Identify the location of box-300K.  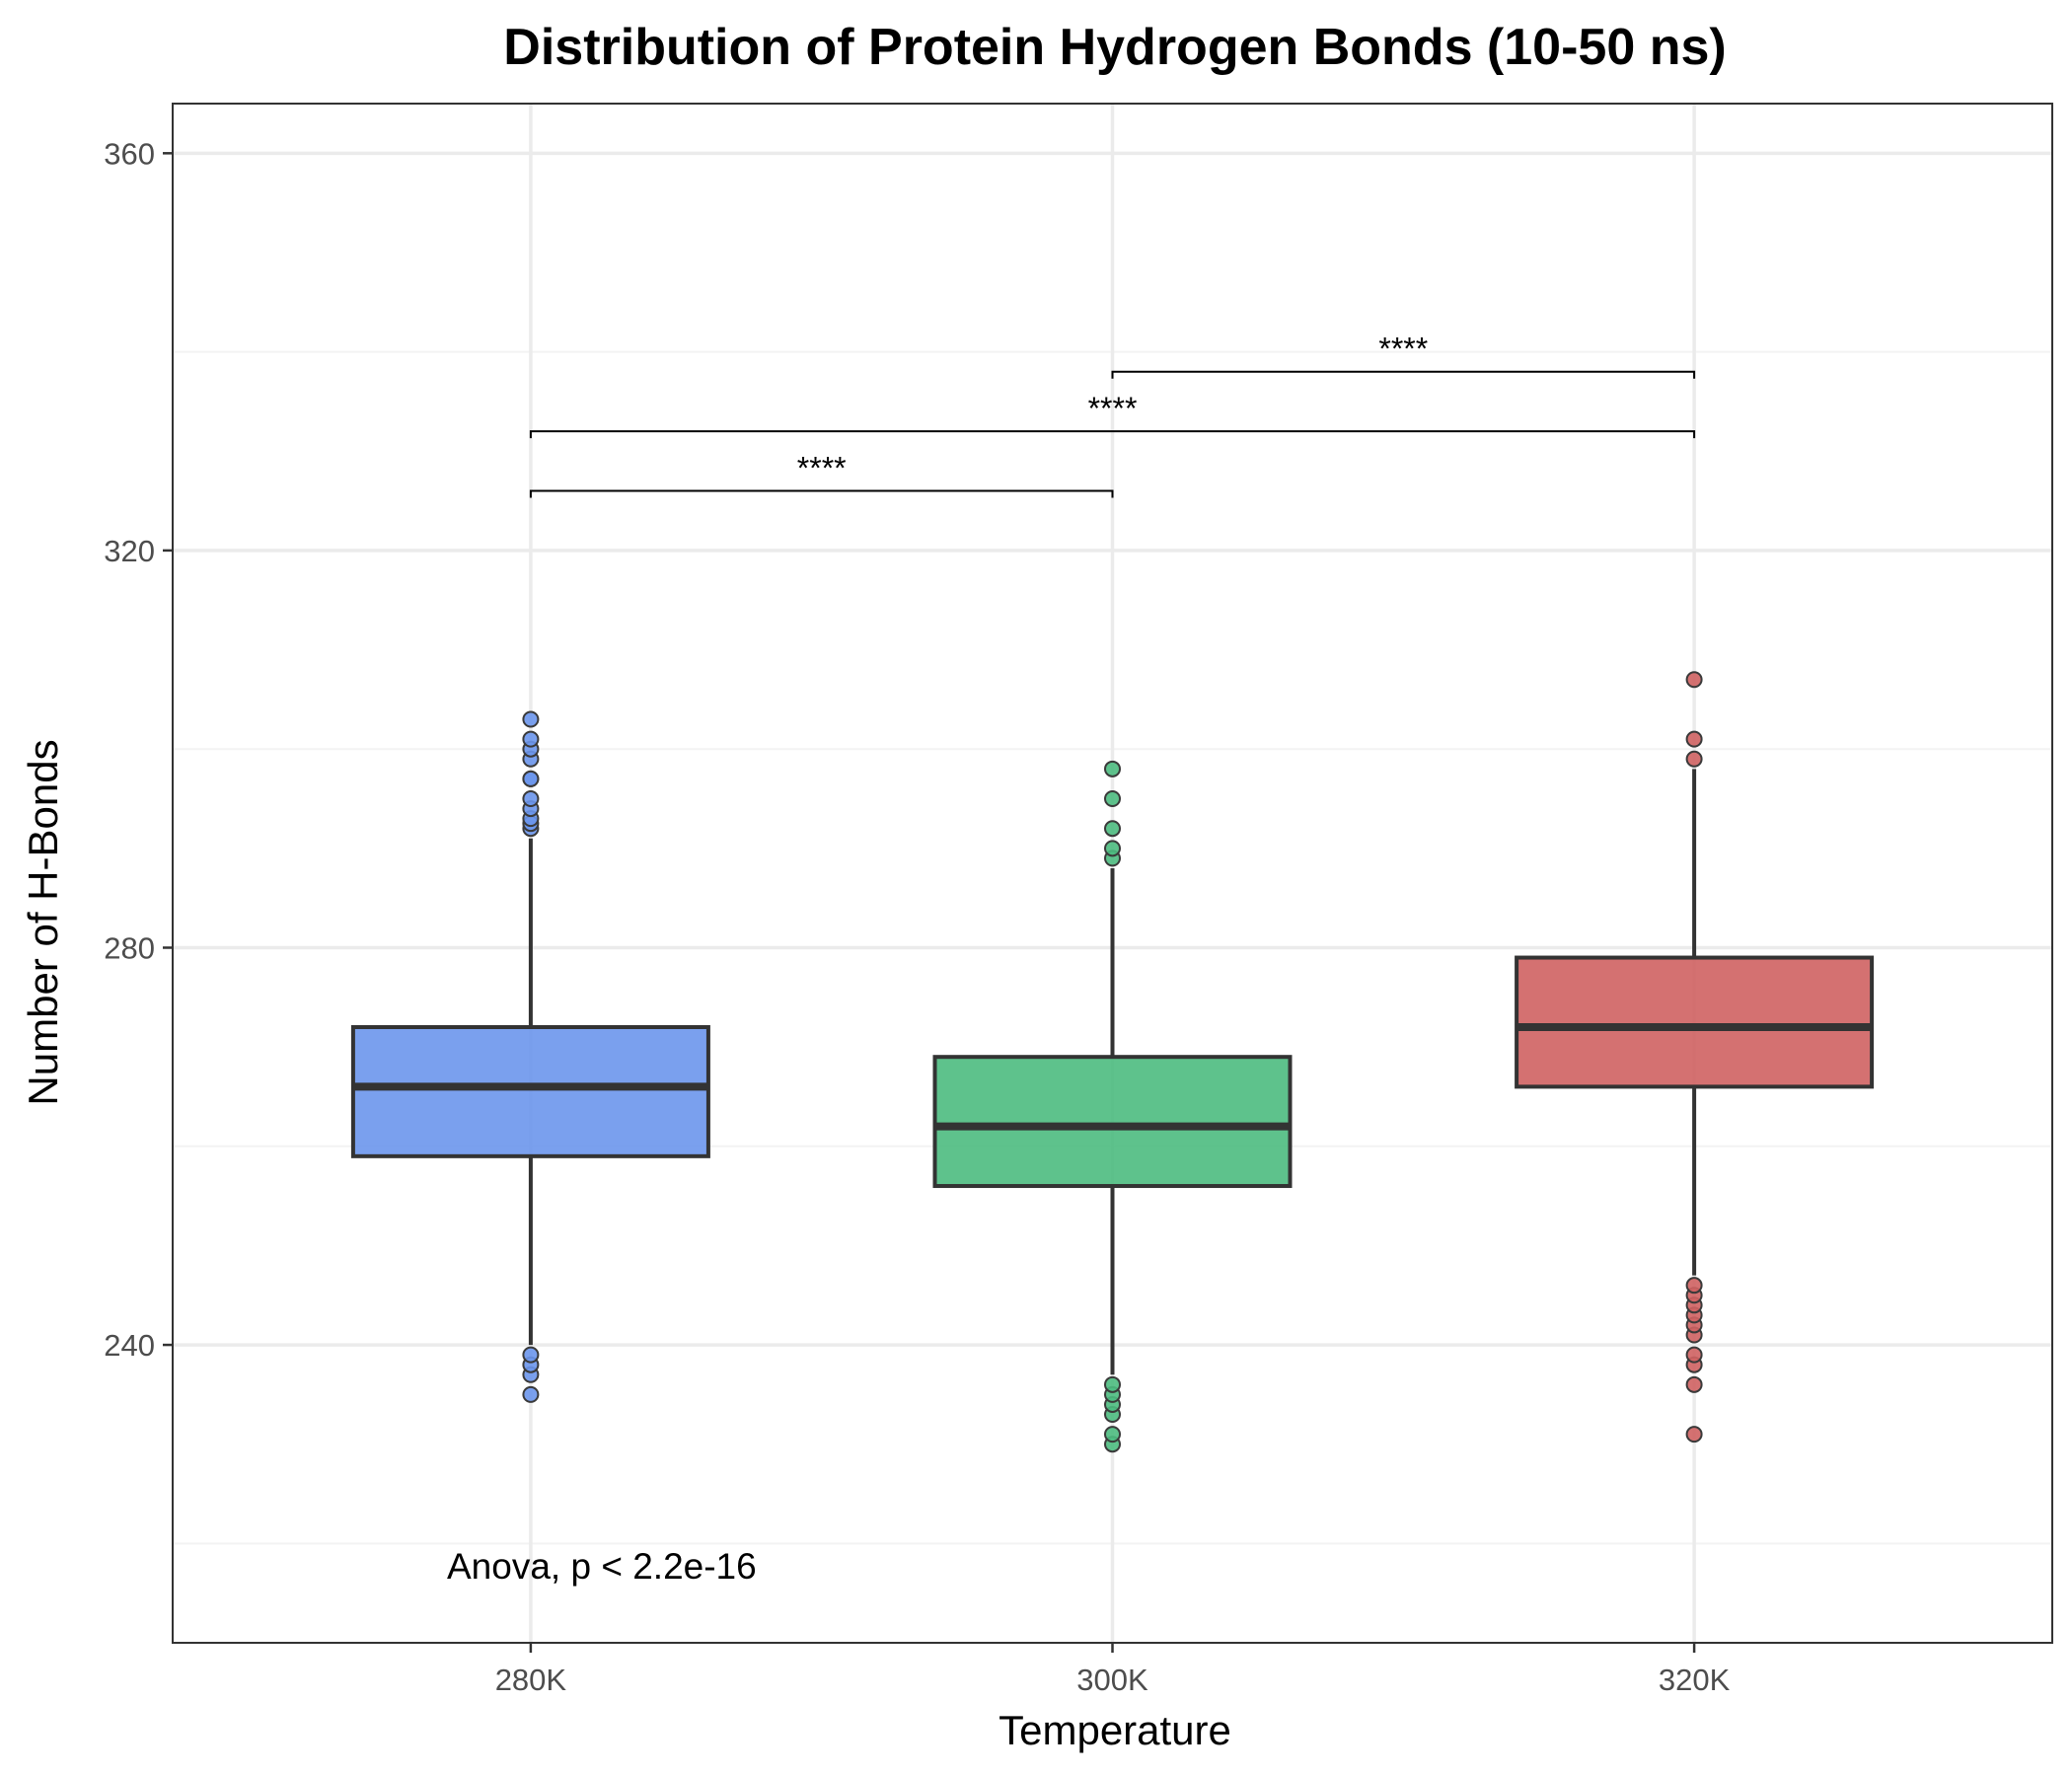
(1113, 1106).